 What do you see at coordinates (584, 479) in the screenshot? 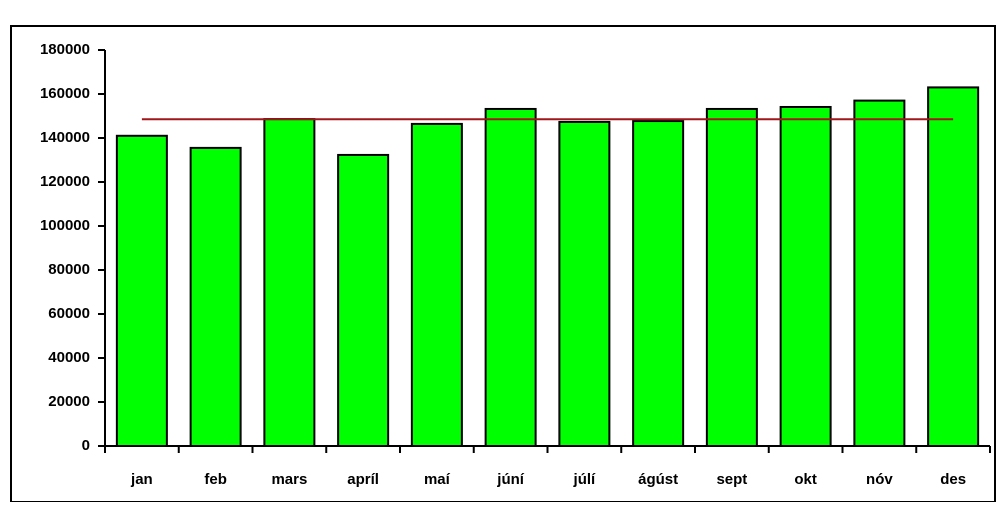
I see `x-tick-label: júlí` at bounding box center [584, 479].